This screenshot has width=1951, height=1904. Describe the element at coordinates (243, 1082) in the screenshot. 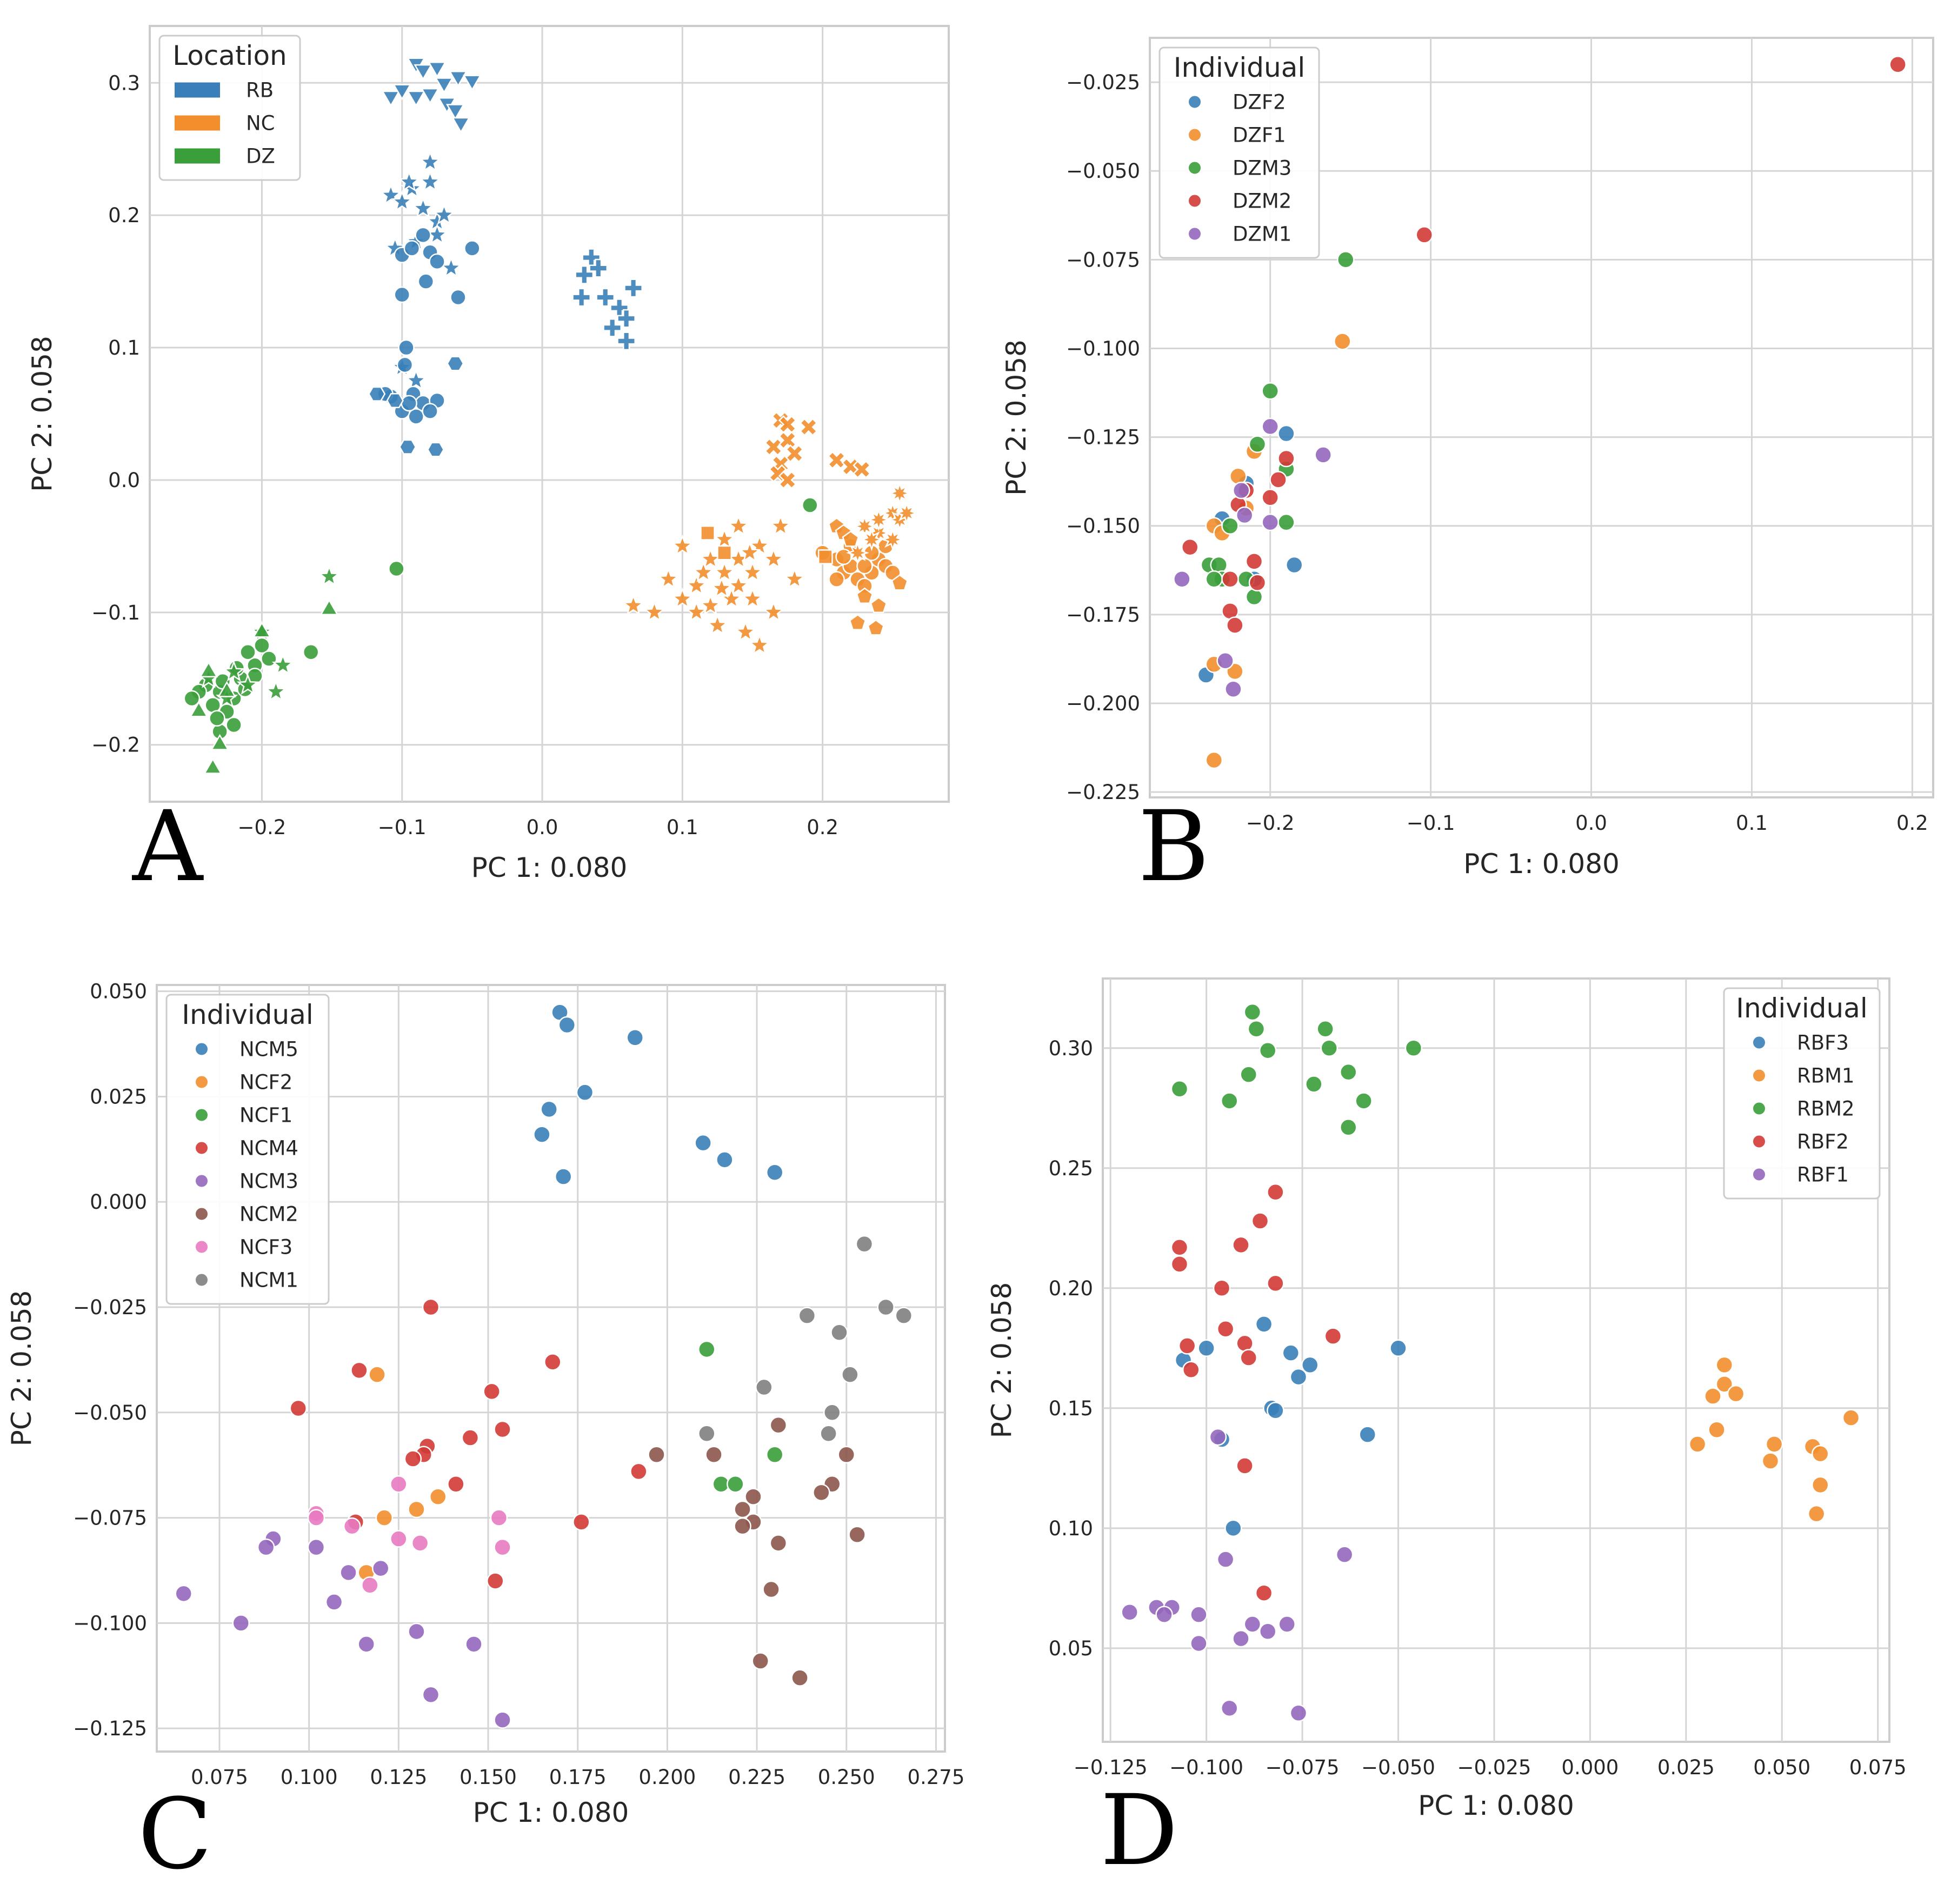

I see `legend-entry-ncf2: NCF2` at that location.